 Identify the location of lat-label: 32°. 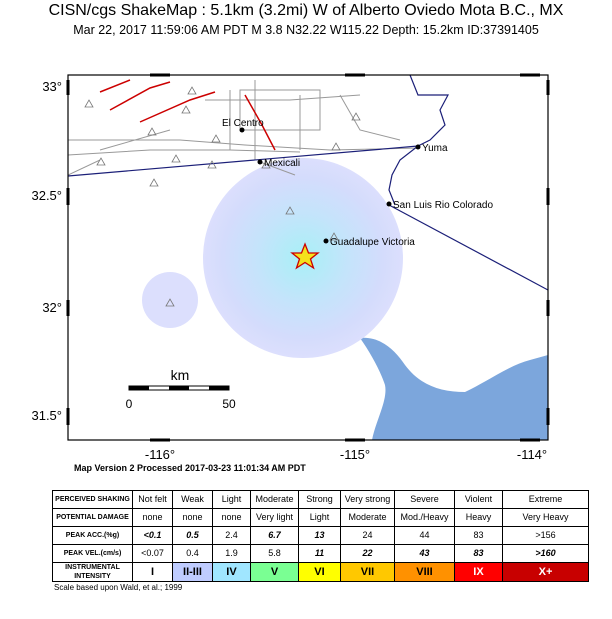
(52, 307).